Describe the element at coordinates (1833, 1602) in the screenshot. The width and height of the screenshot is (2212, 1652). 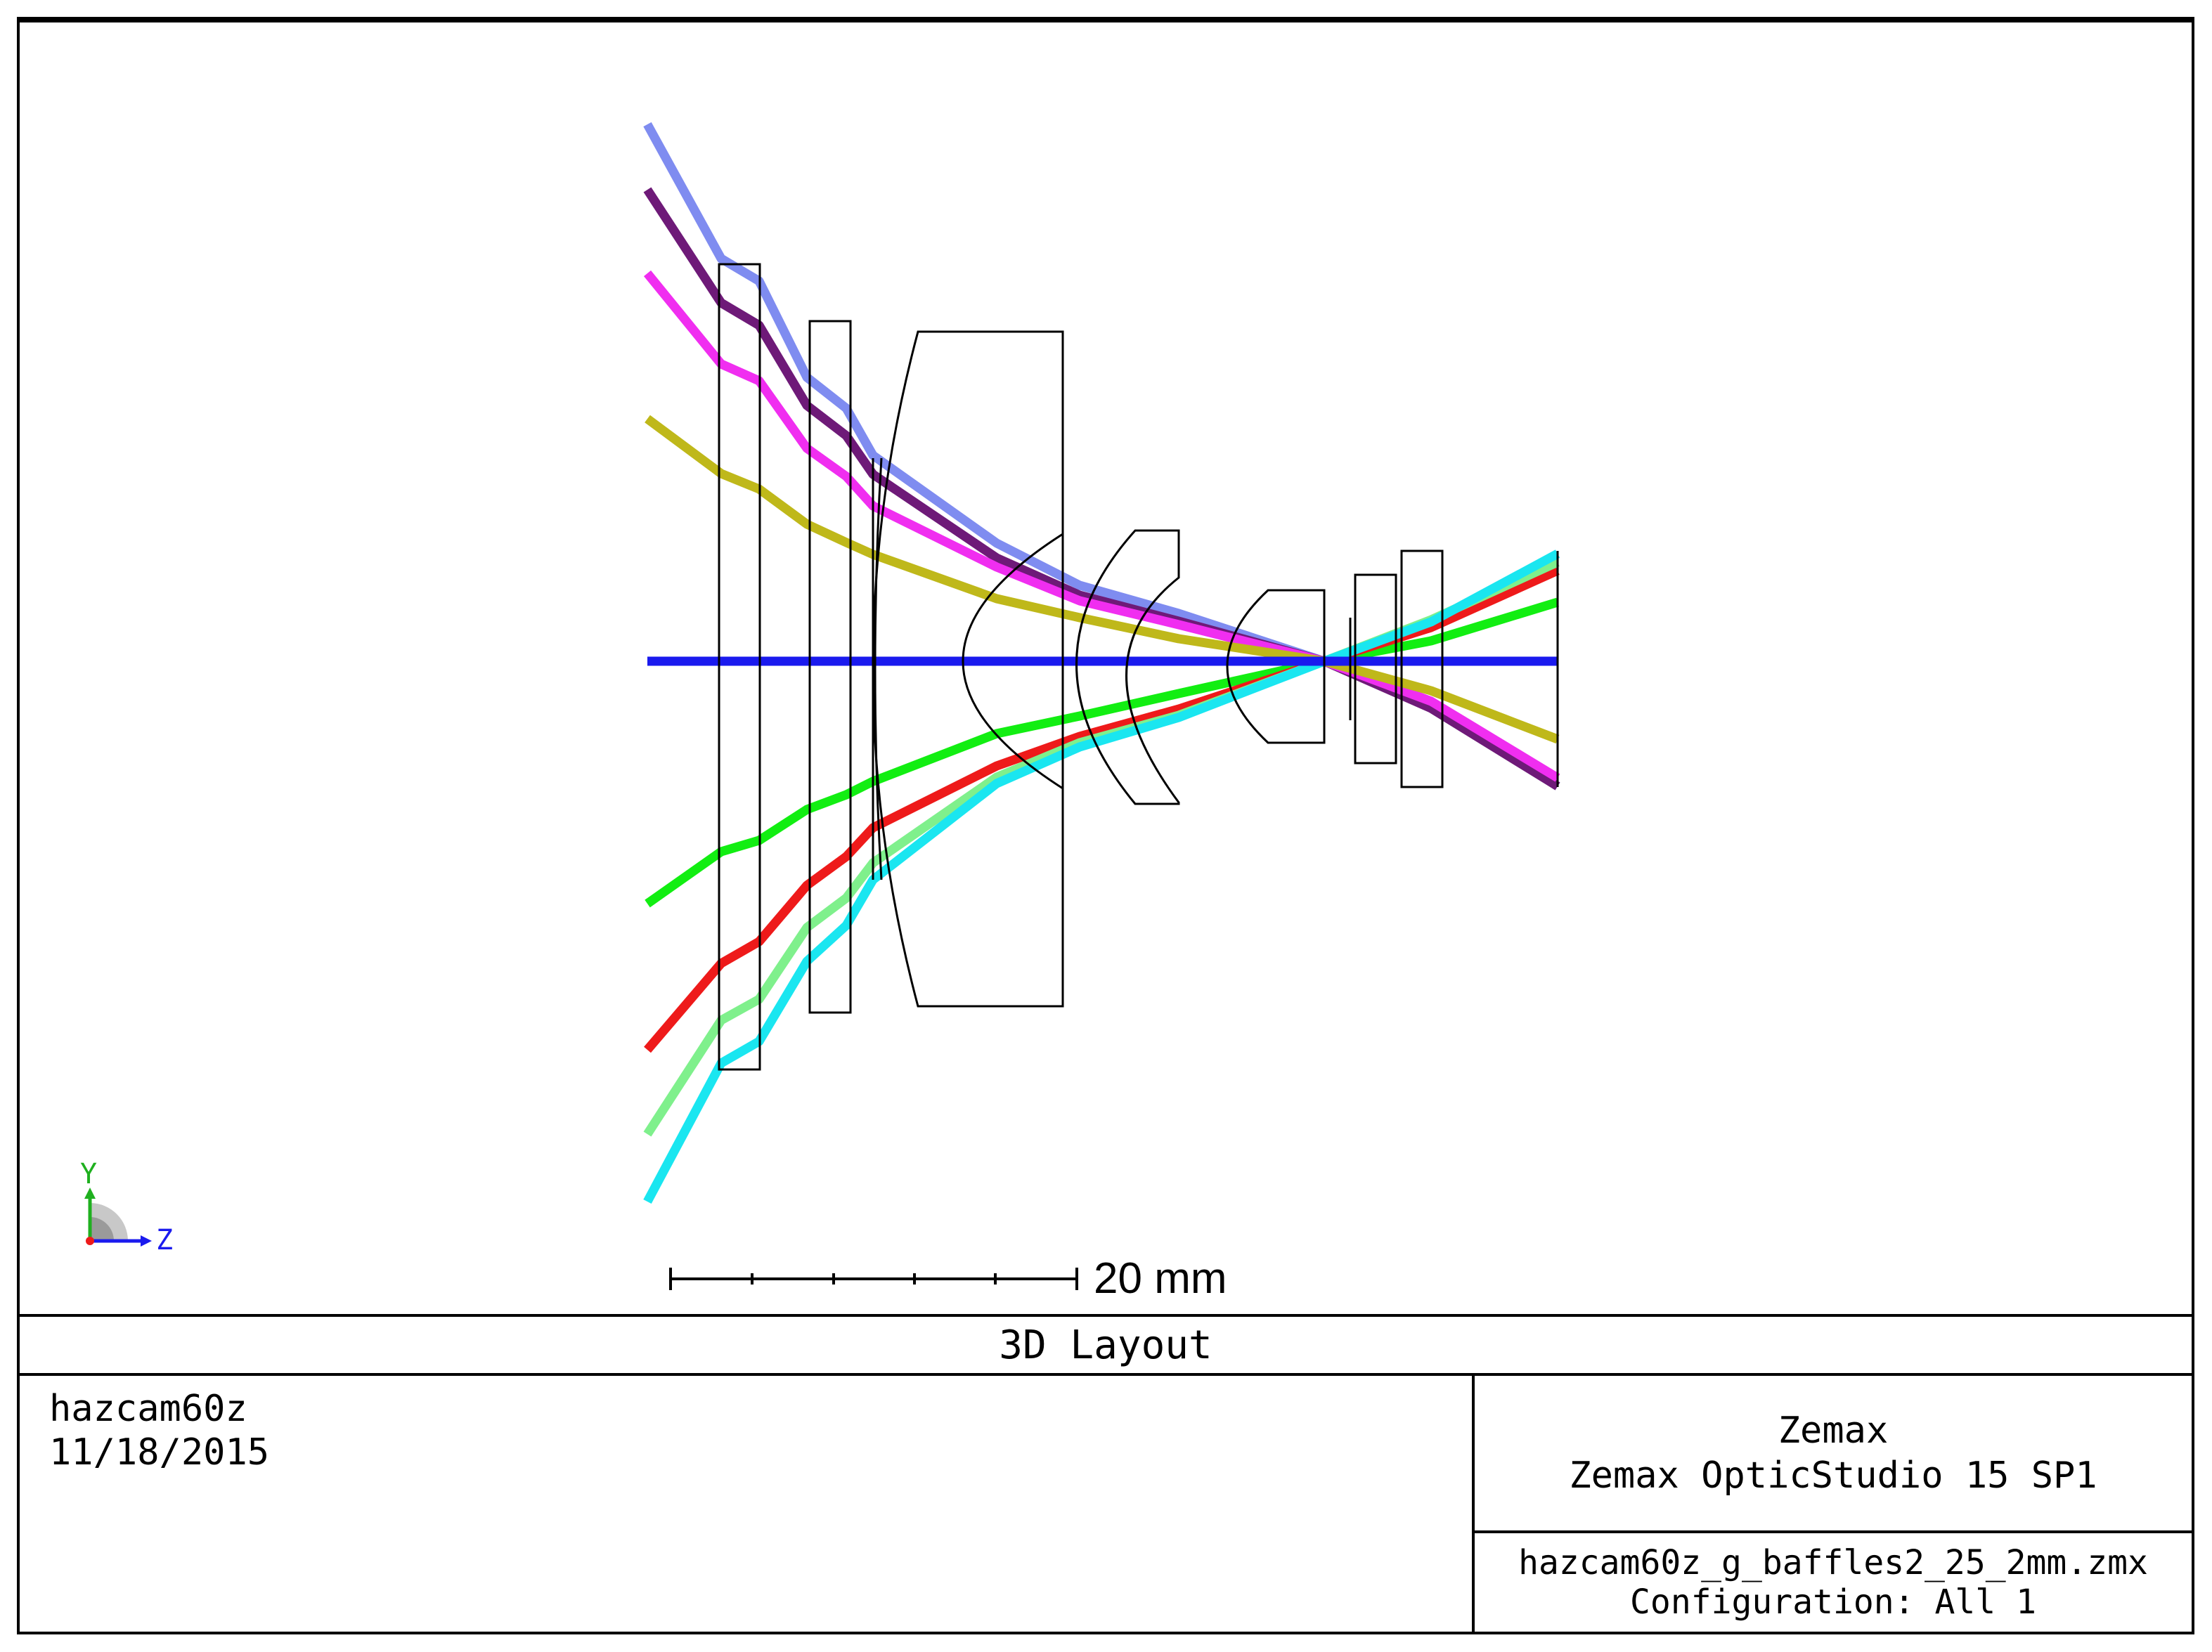
I see `configuration-label: Configuration: All 1` at that location.